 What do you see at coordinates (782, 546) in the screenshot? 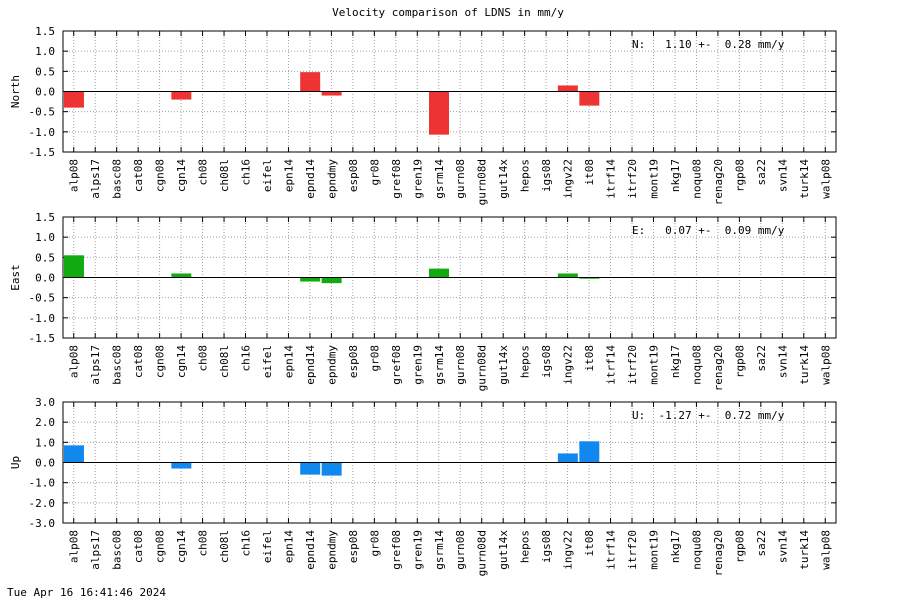
I see `xtick-label: svn14` at bounding box center [782, 546].